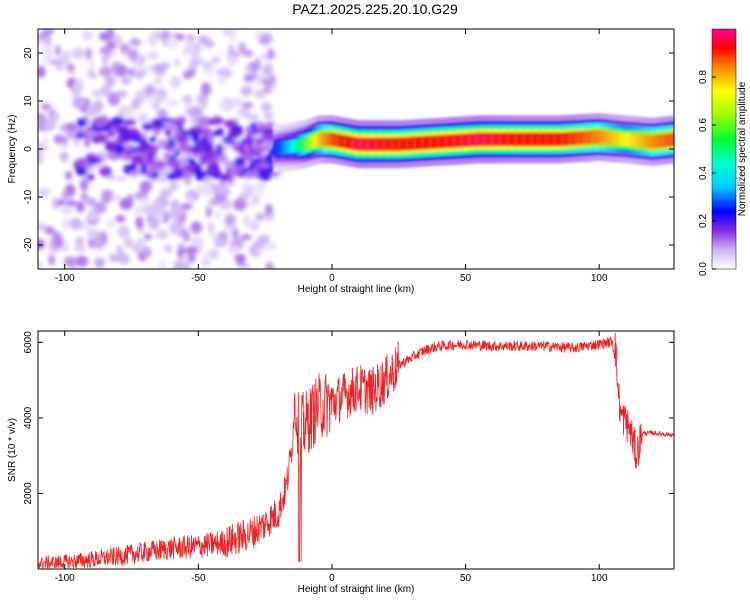 This screenshot has height=600, width=750. What do you see at coordinates (356, 589) in the screenshot?
I see `snr-x-axis-label: Height of straight line (km)` at bounding box center [356, 589].